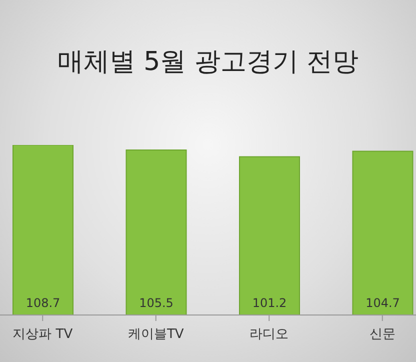 The width and height of the screenshot is (416, 362). Describe the element at coordinates (156, 334) in the screenshot. I see `x-tick-label: 케이블TV` at that location.